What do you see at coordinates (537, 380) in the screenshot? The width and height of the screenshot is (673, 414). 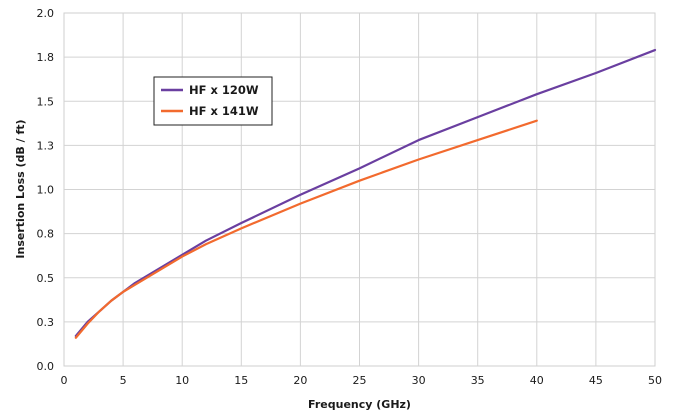 I see `x-tick-label: 40` at bounding box center [537, 380].